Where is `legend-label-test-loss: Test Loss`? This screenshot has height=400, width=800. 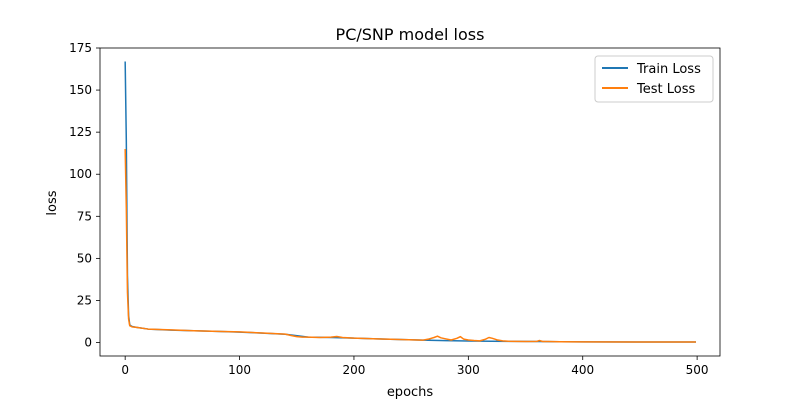 legend-label-test-loss: Test Loss is located at coordinates (665, 89).